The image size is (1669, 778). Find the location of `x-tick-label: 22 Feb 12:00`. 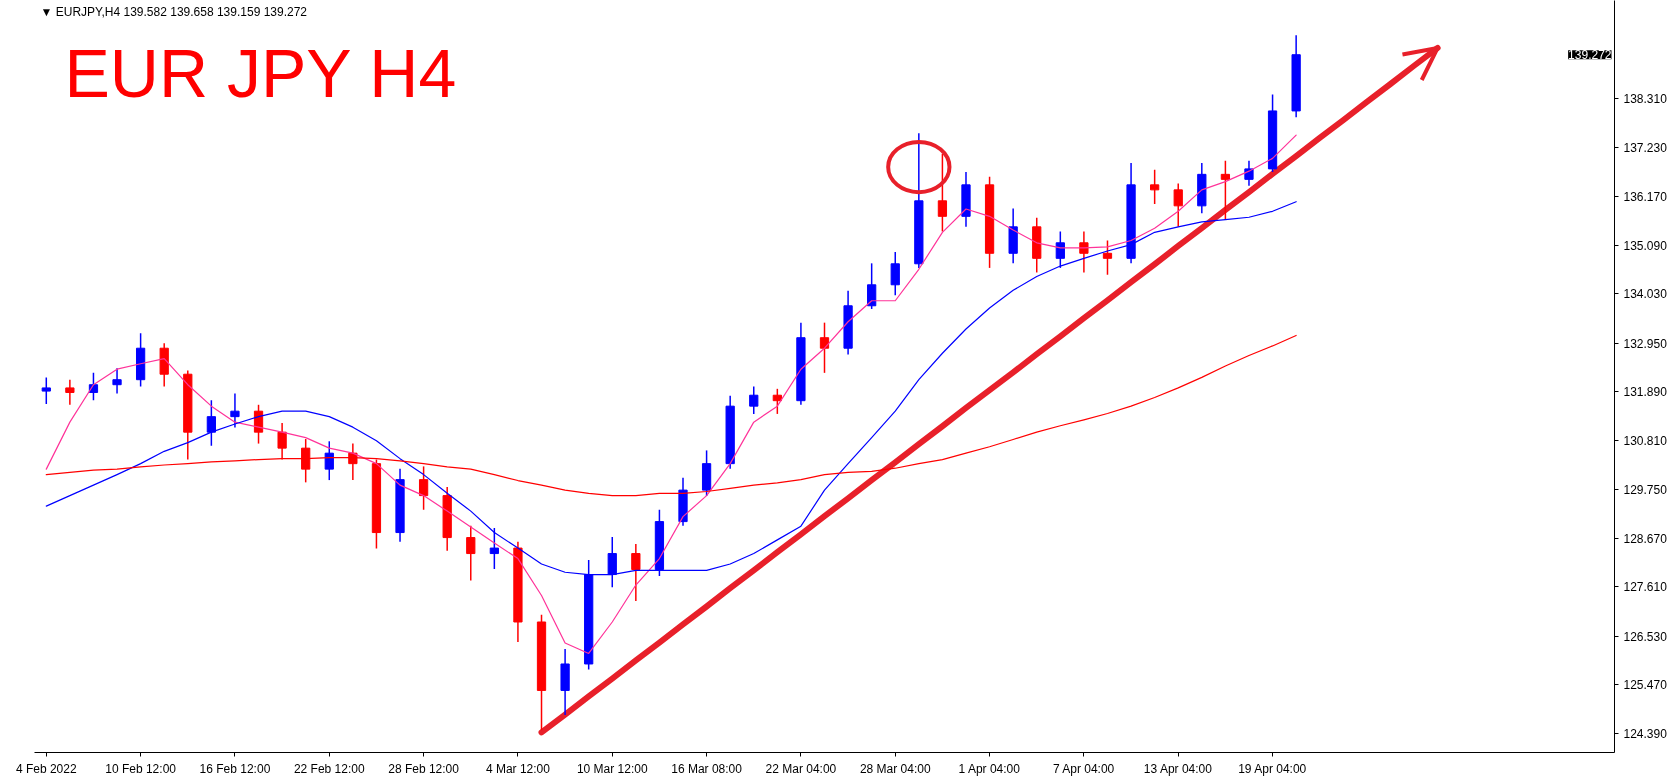

x-tick-label: 22 Feb 12:00 is located at coordinates (329, 768).